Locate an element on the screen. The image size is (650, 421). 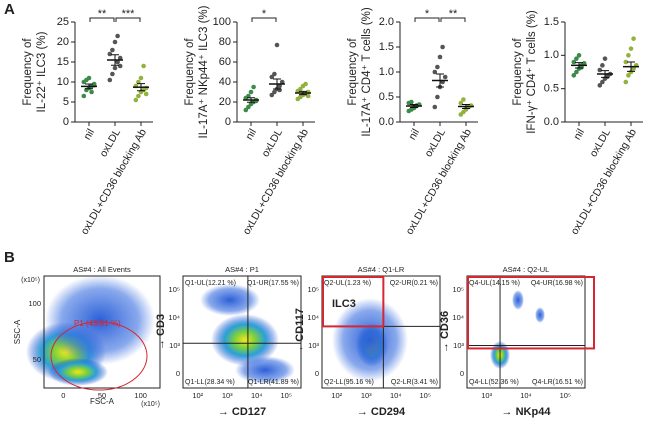
quadrant-label: Q2-LR(3.41 %) is located at coordinates (414, 382).